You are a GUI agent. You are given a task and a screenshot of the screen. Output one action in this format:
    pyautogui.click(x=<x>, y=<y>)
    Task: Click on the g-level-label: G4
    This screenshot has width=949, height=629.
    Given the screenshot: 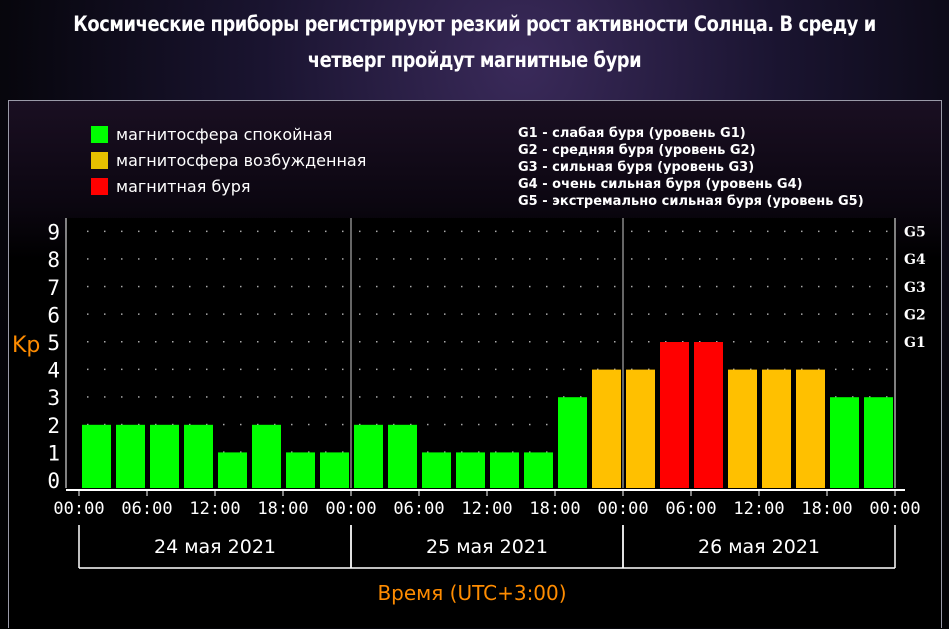 What is the action you would take?
    pyautogui.click(x=915, y=260)
    